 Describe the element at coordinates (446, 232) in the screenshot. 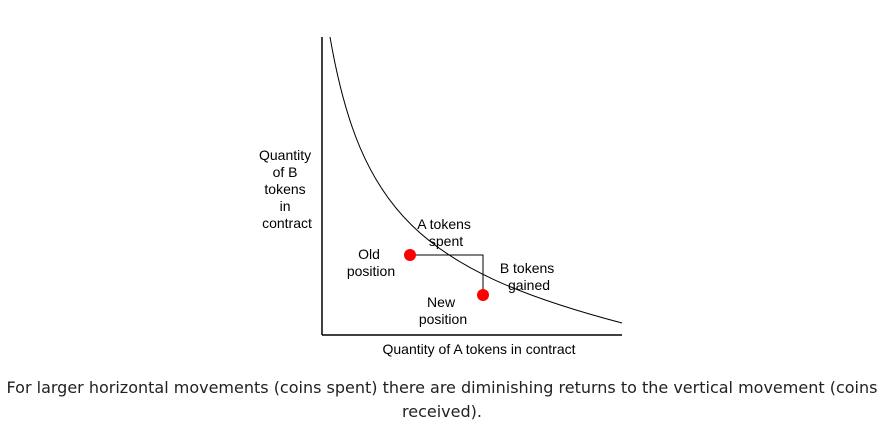

I see `a-tokens-spent-label: A tokens spent` at that location.